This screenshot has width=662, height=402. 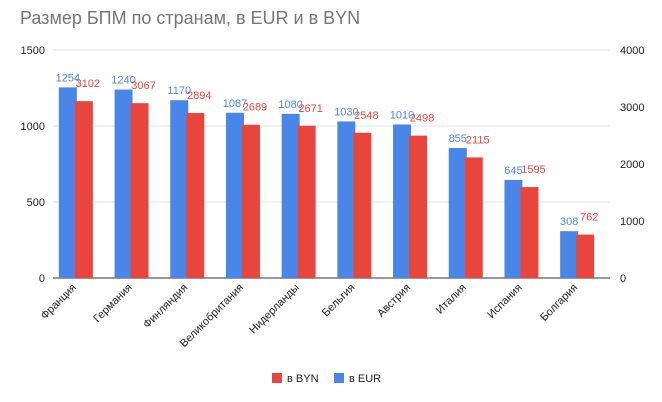 I want to click on data-label-eur: 1240, so click(x=123, y=81).